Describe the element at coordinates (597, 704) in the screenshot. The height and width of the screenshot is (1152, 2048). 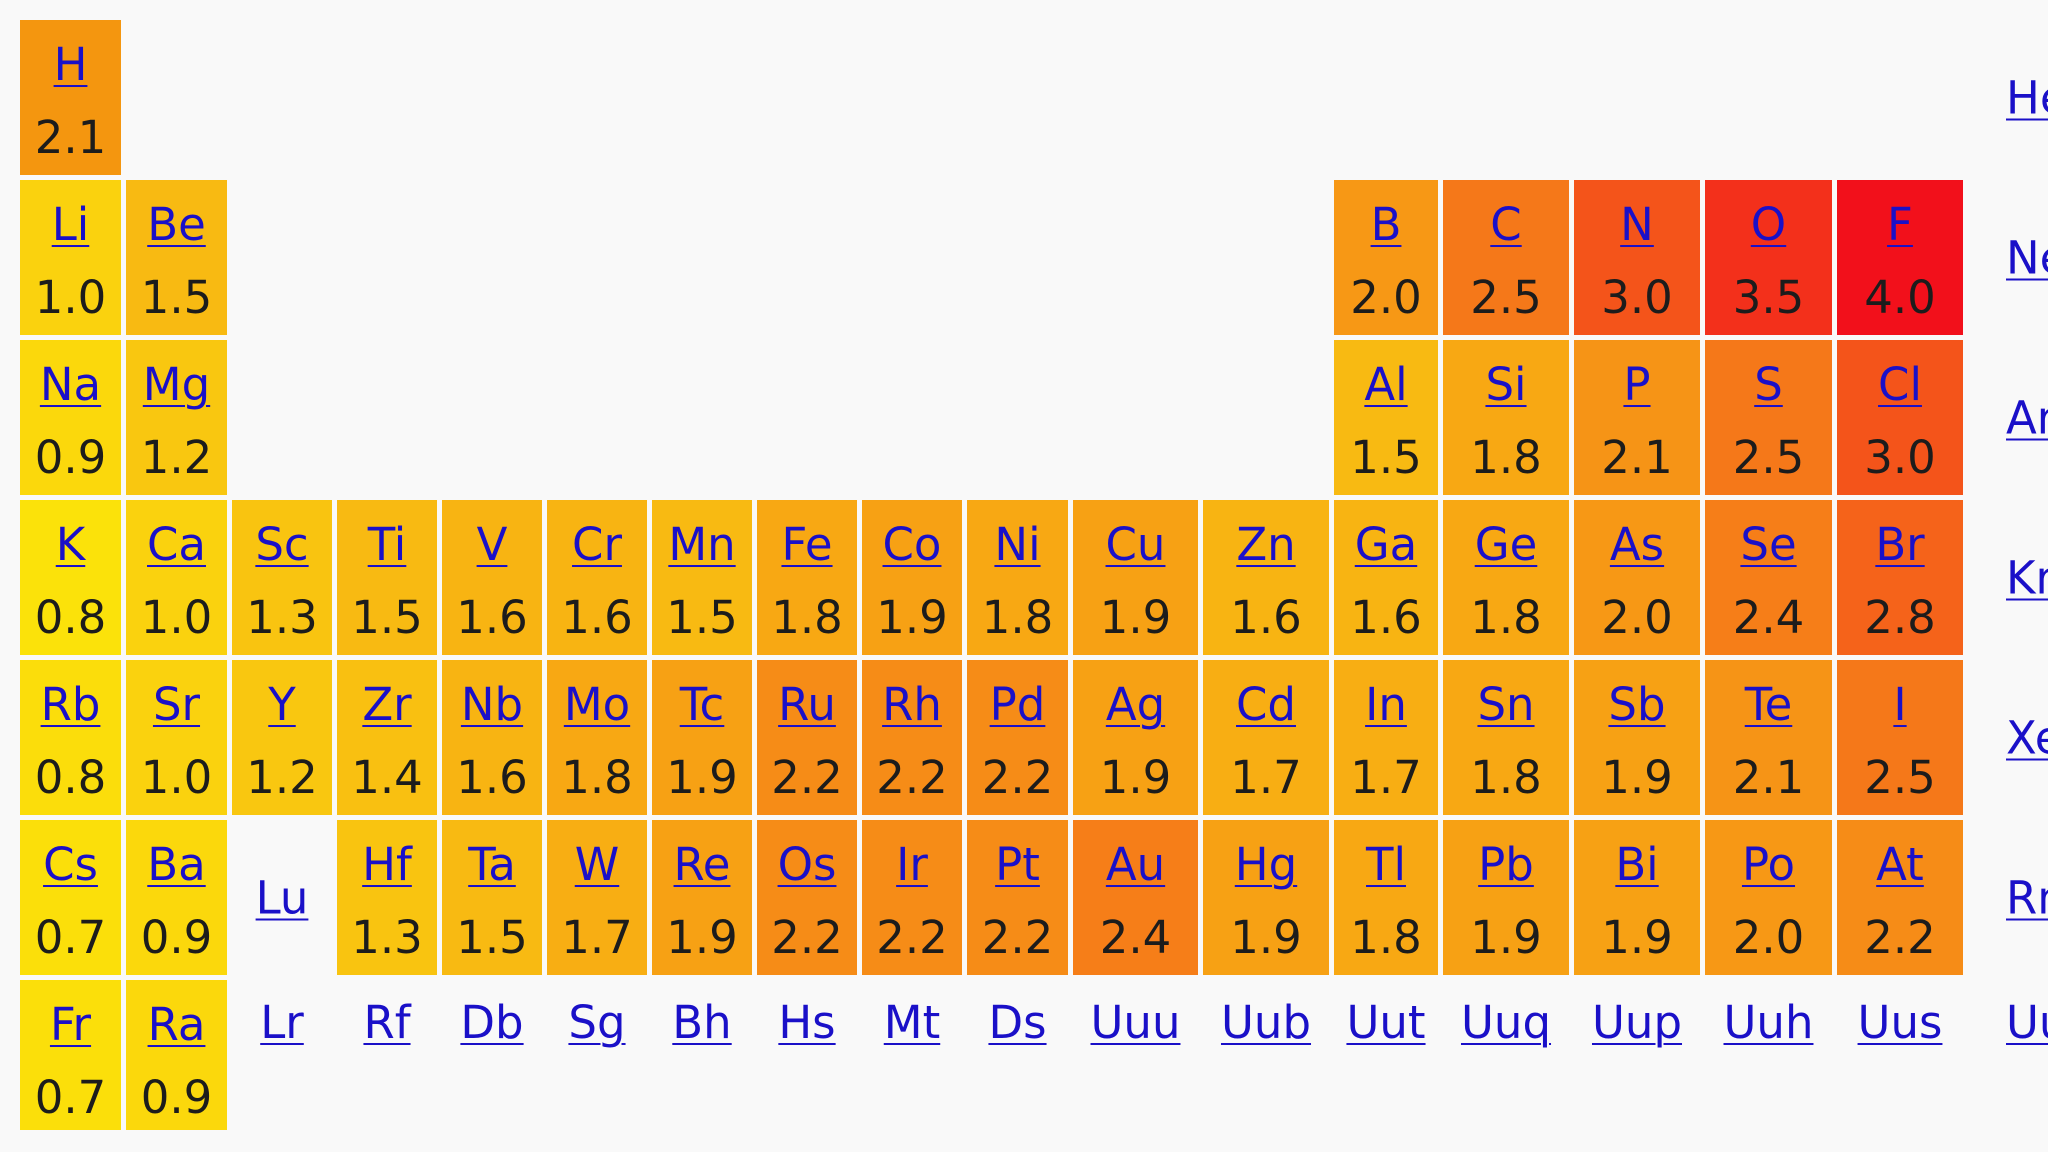
I see `element-symbol-link: Mo` at that location.